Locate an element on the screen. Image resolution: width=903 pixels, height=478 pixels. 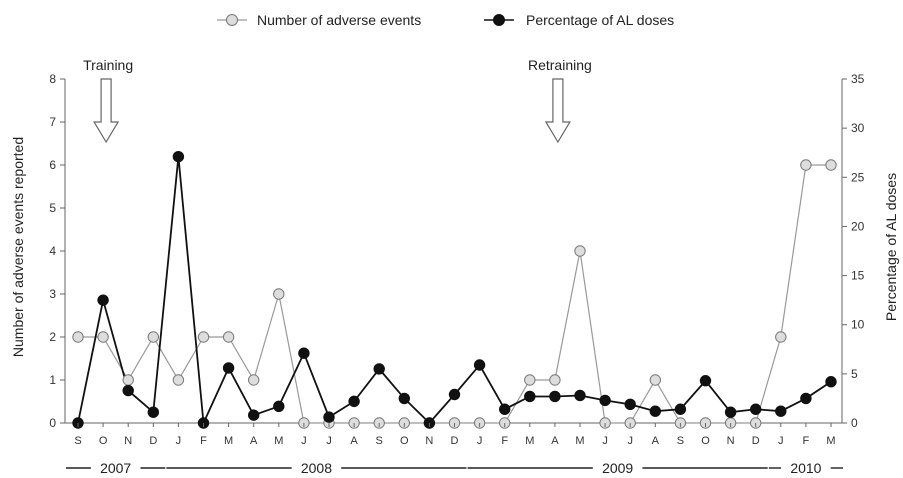
annotation-label: Retraining is located at coordinates (560, 65).